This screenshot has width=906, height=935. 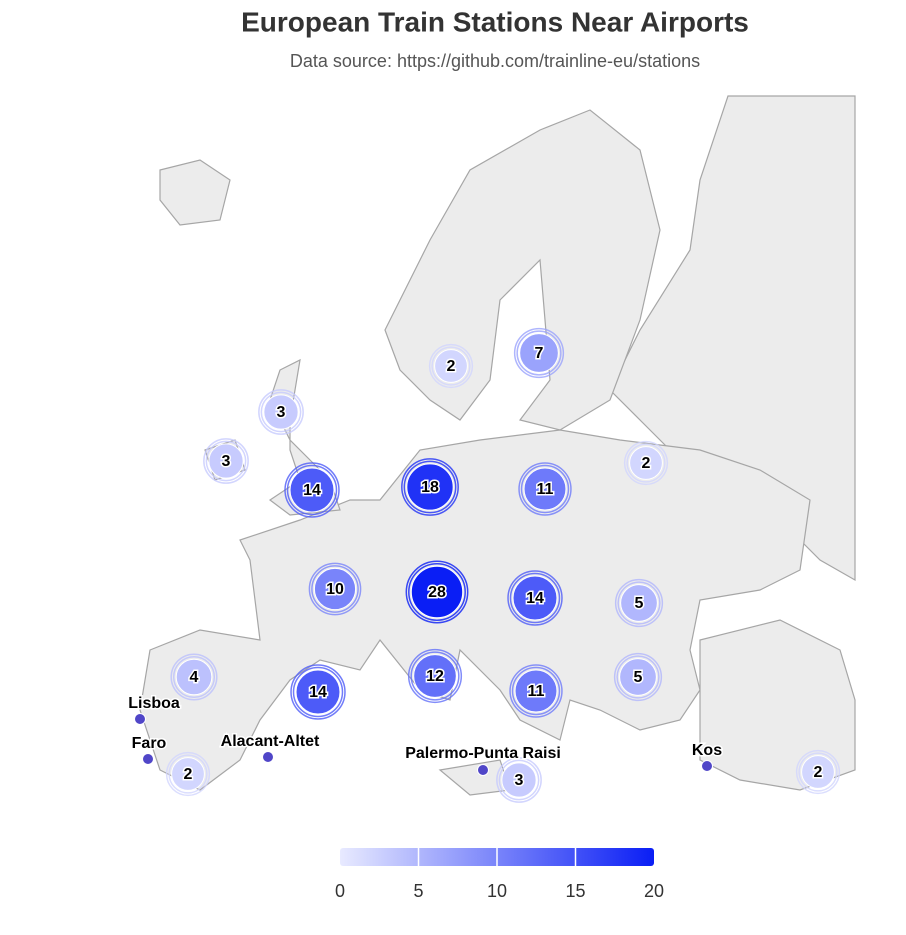 I want to click on tick-label: 15, so click(x=575, y=891).